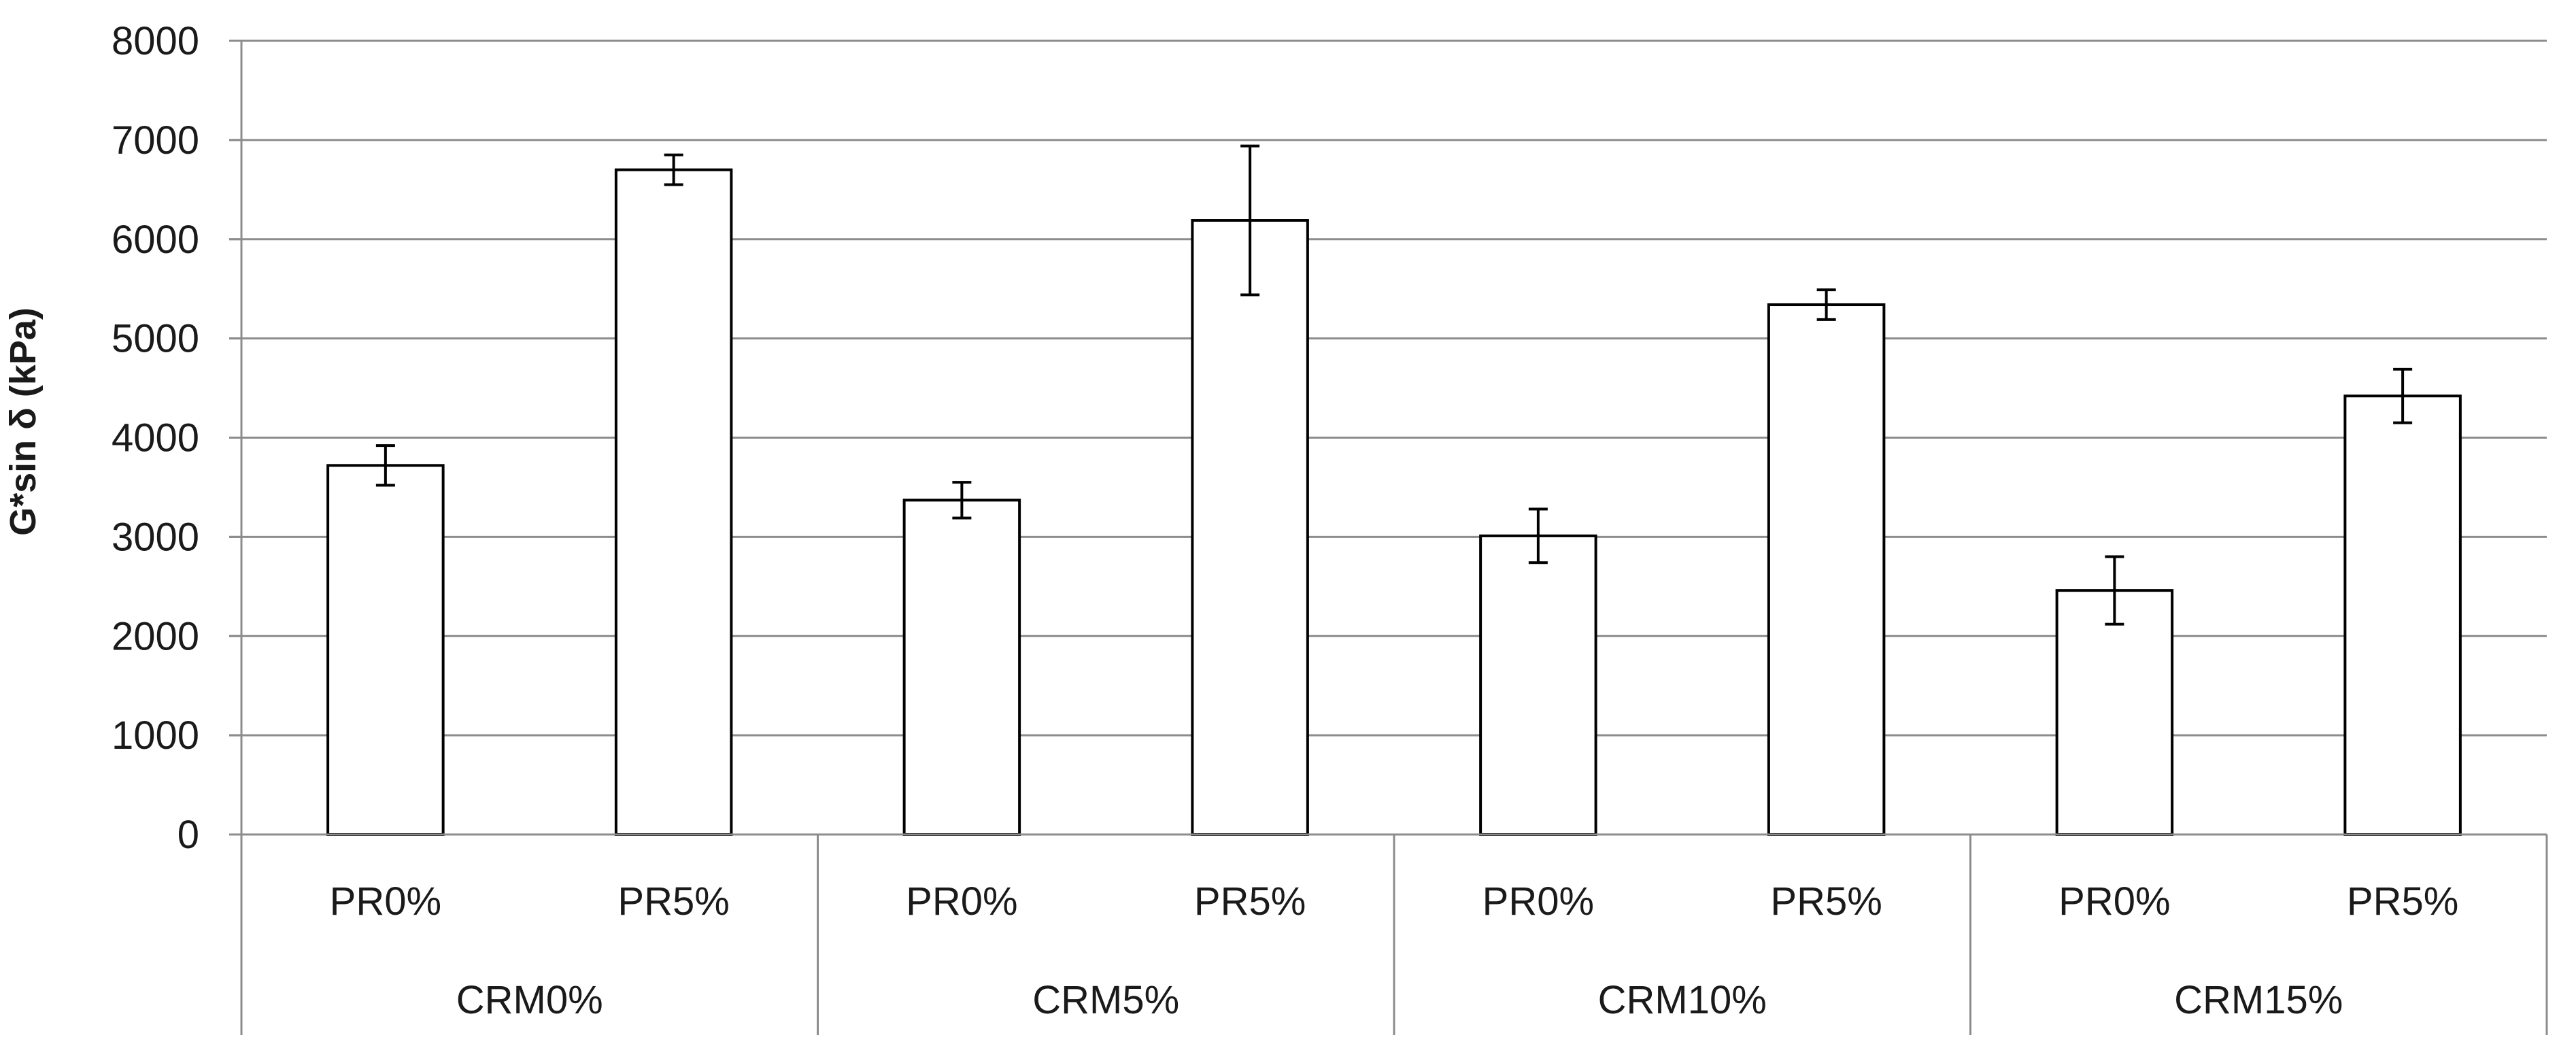 This screenshot has width=2576, height=1063. I want to click on y-tick-label: 8000, so click(155, 41).